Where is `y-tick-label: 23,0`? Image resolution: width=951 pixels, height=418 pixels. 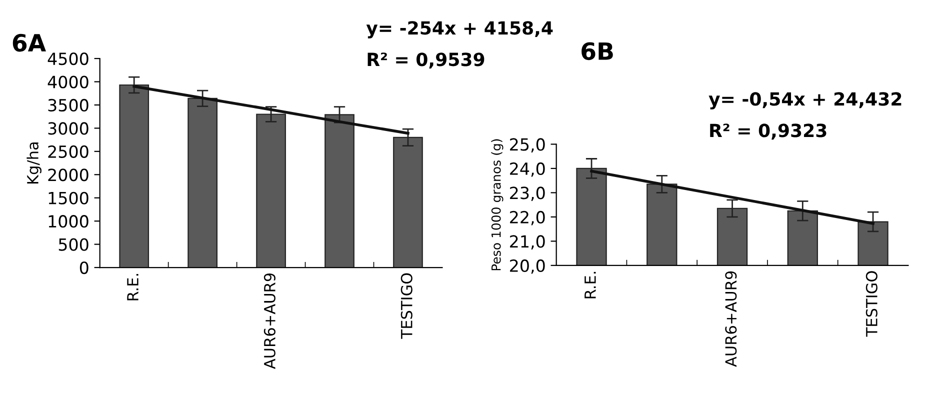 y-tick-label: 23,0 is located at coordinates (527, 193).